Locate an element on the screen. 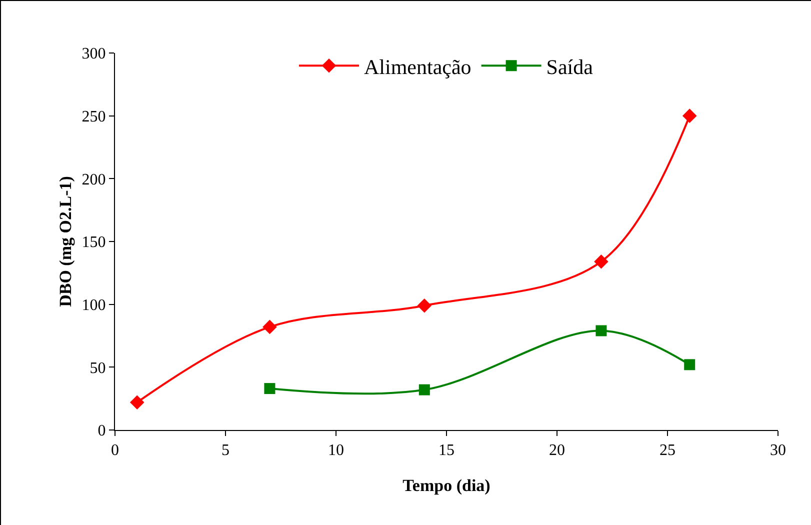 Image resolution: width=811 pixels, height=525 pixels. x-tick-label: 15 is located at coordinates (446, 451).